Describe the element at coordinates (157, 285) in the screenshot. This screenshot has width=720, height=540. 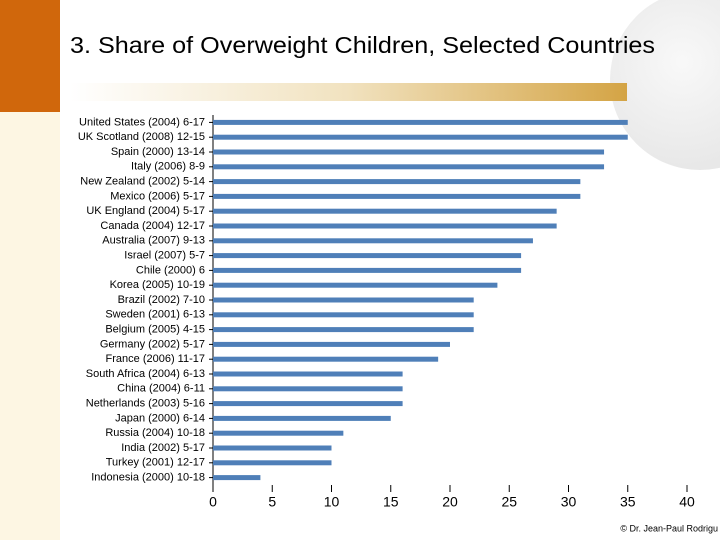
I see `y-tick-label: Korea (2005) 10-19` at that location.